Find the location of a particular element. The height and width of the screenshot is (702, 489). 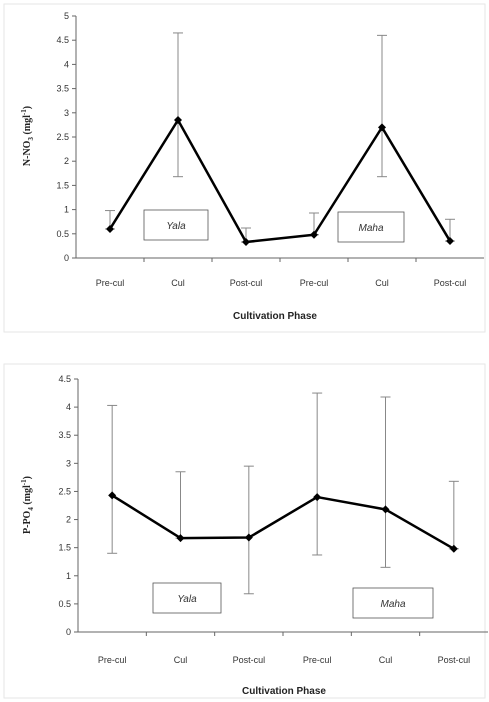

y-tick-label: 5 is located at coordinates (66, 16).